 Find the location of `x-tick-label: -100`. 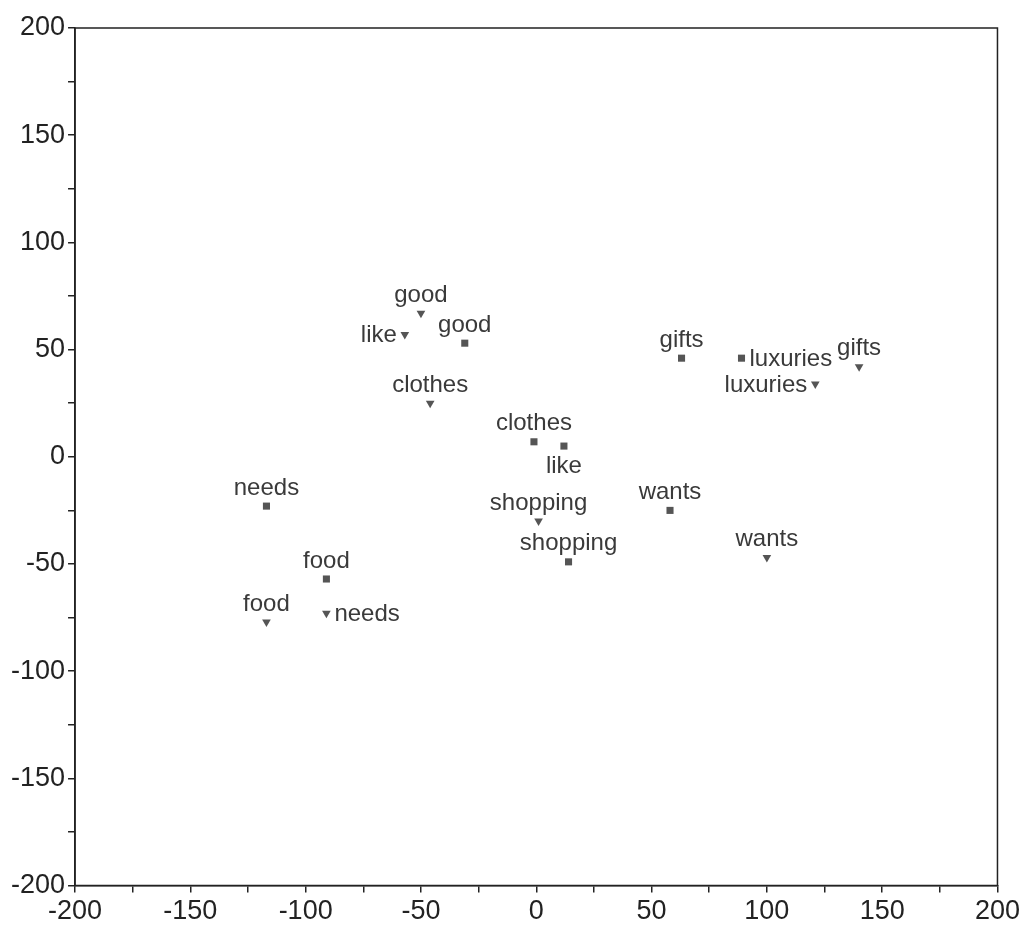

x-tick-label: -100 is located at coordinates (305, 910).